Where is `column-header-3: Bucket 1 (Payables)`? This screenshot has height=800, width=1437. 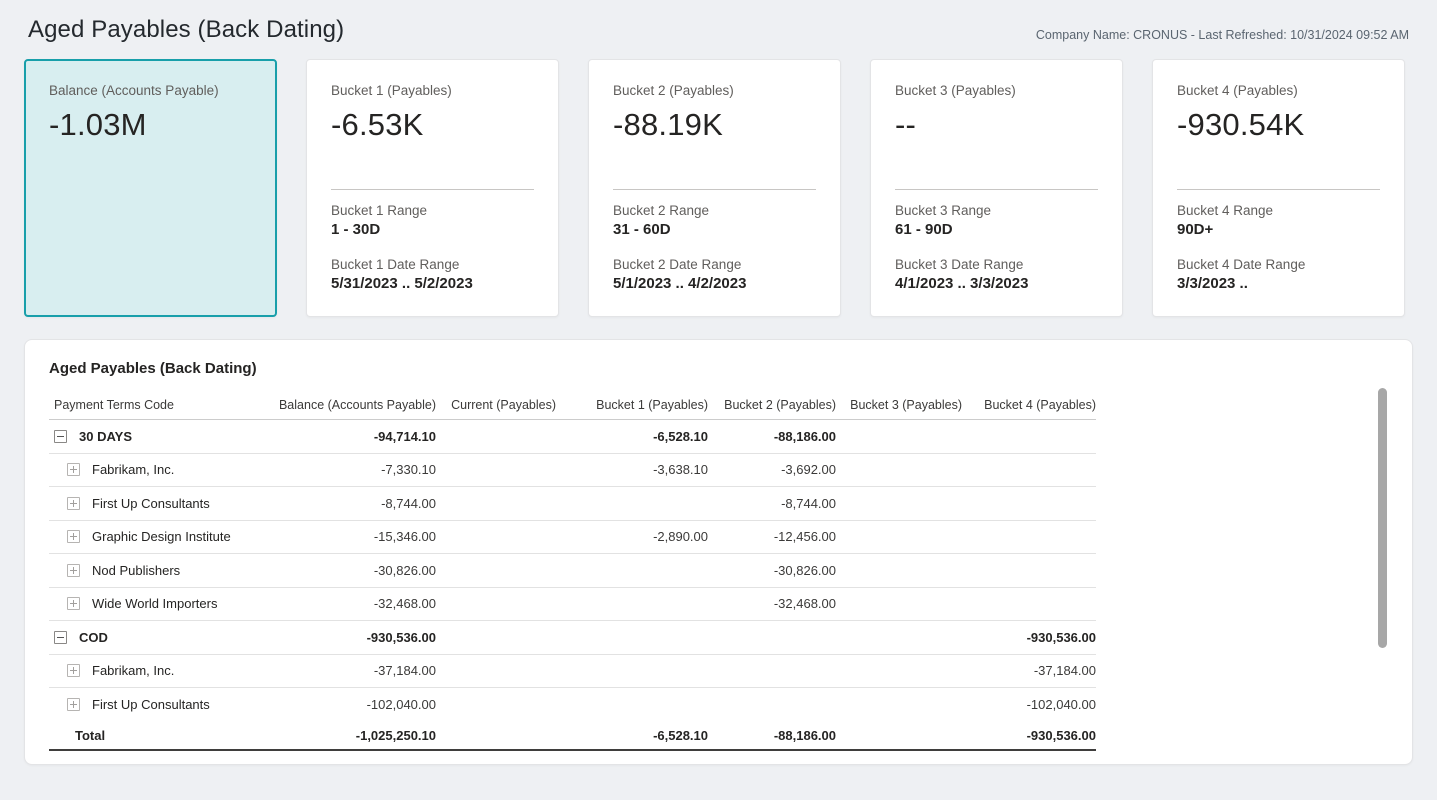
column-header-3: Bucket 1 (Payables) is located at coordinates (652, 404).